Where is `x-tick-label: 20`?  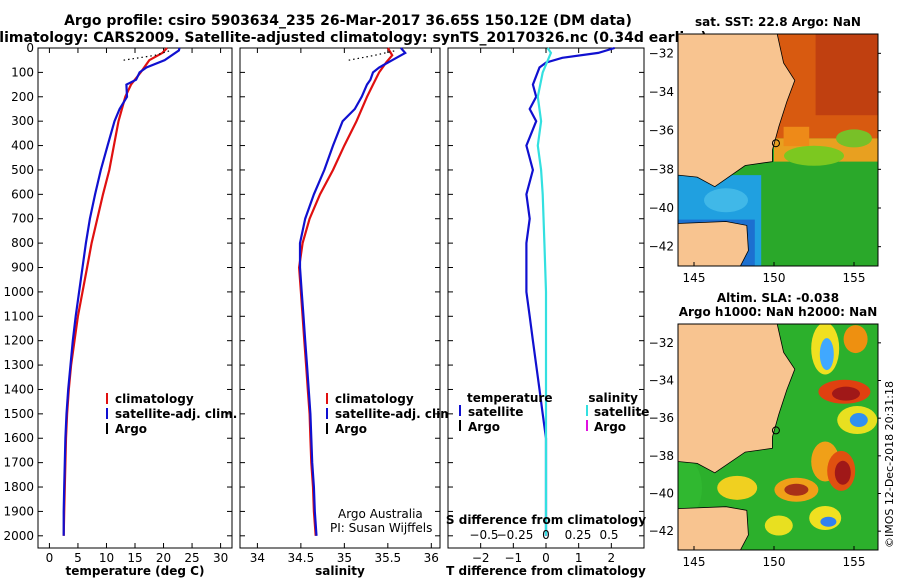 x-tick-label: 20 is located at coordinates (163, 558).